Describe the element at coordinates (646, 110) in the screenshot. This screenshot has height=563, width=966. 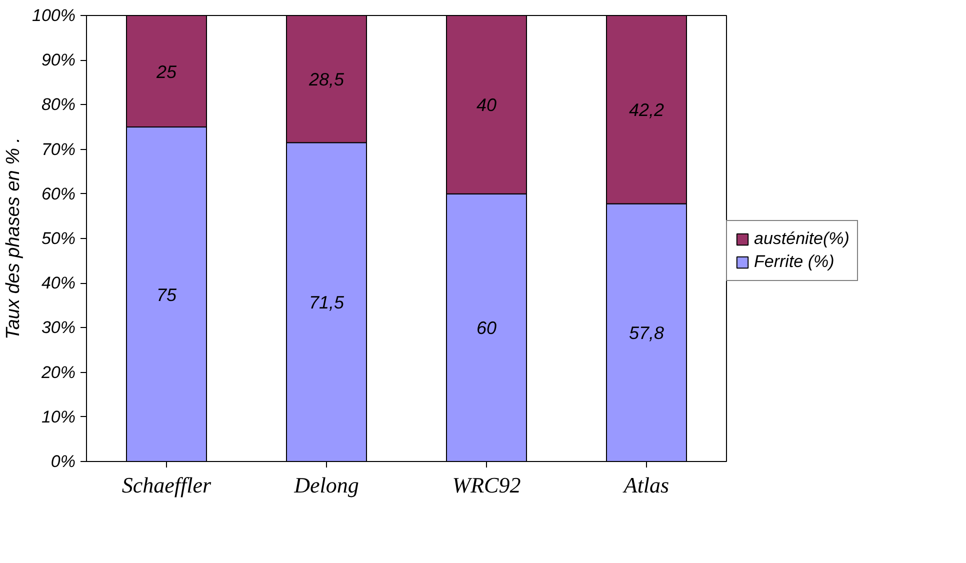
I see `data-label: 42,2` at that location.